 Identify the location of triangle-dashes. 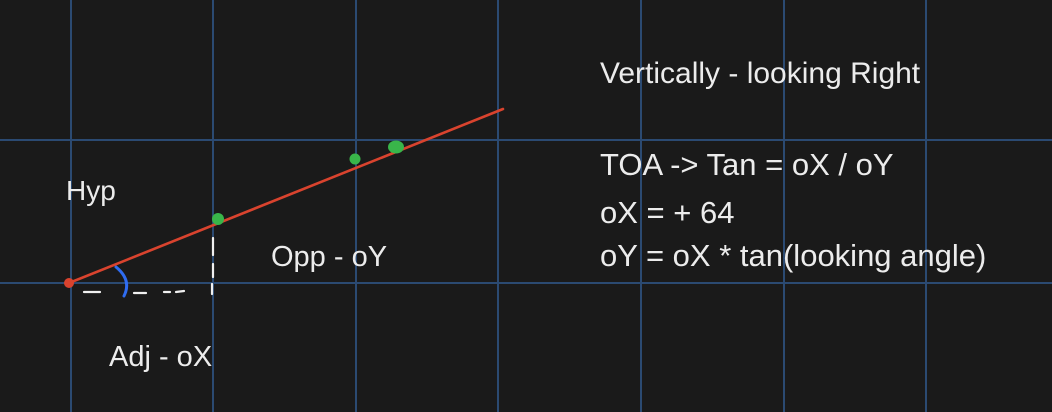
(148, 266).